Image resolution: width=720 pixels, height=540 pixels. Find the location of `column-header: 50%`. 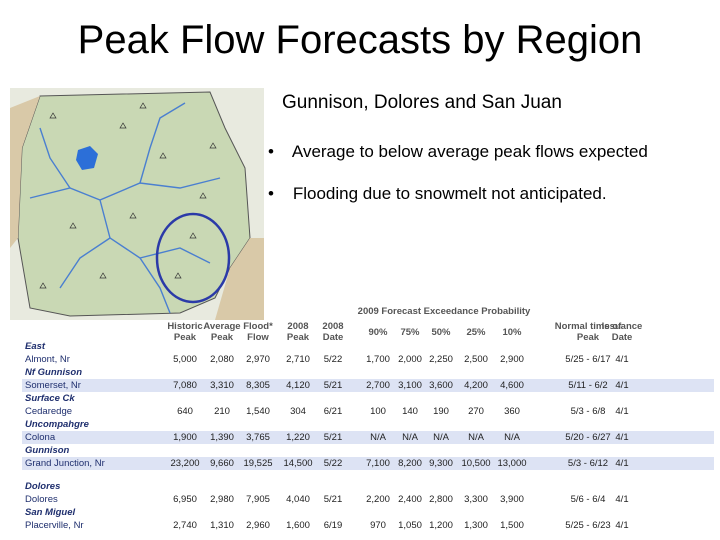

column-header: 50% is located at coordinates (441, 332).